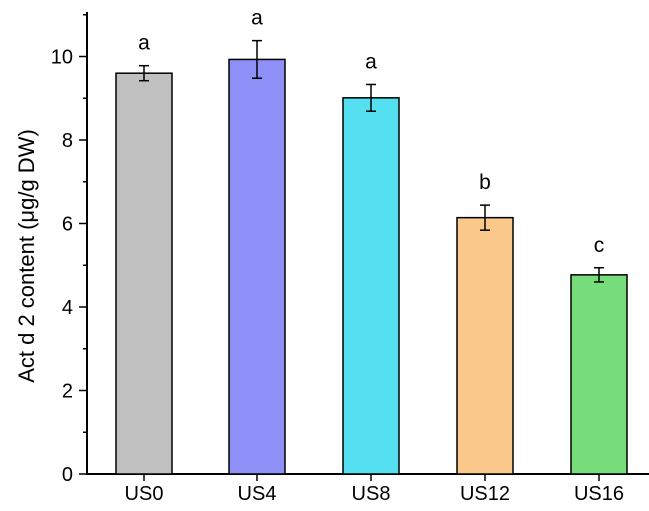  I want to click on y-tick-label: 8, so click(67, 141).